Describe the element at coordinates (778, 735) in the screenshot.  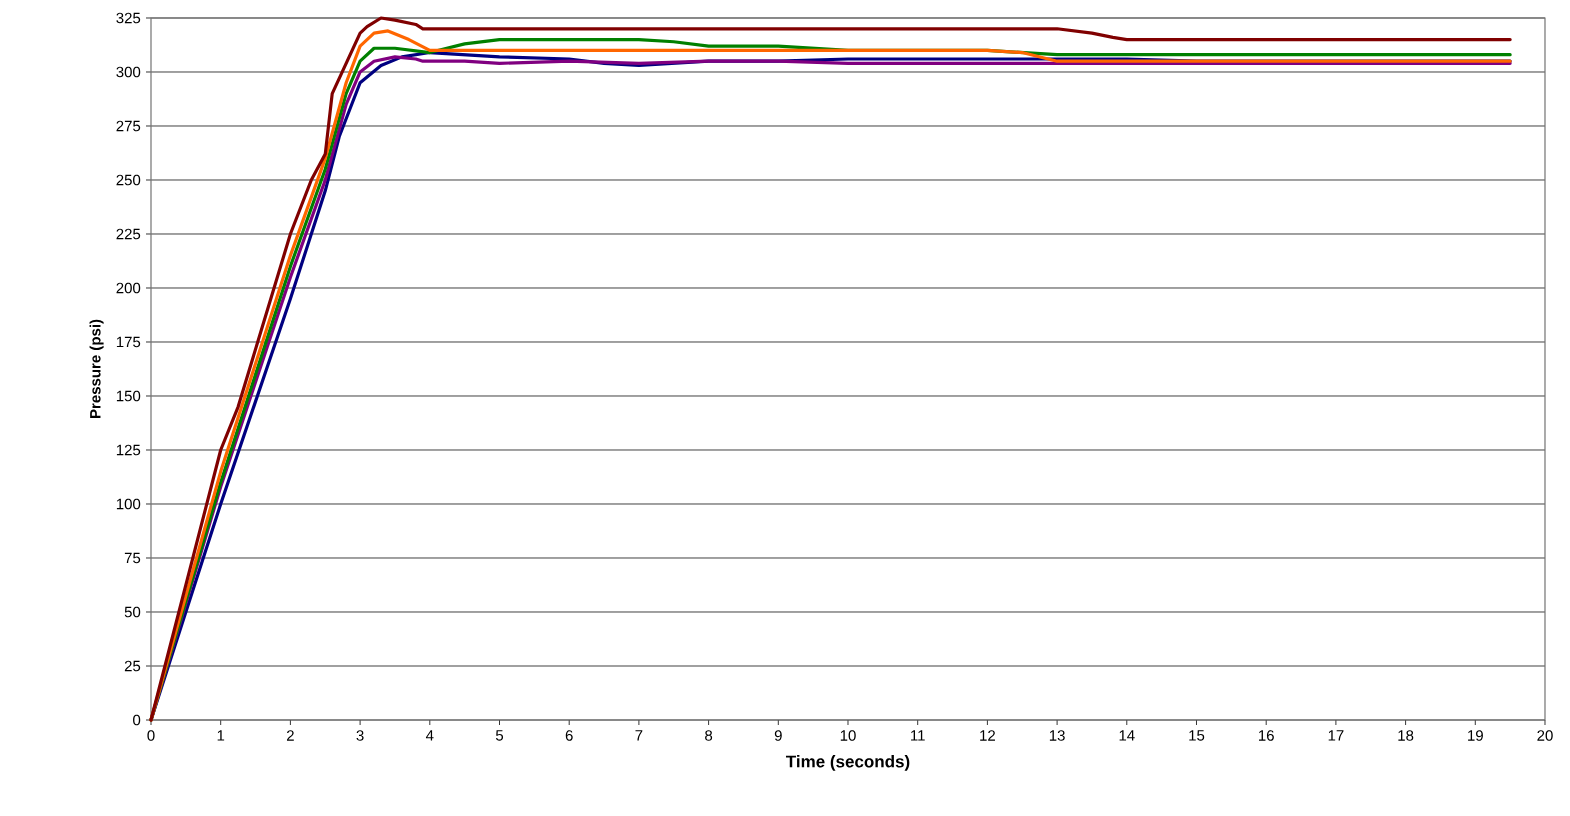
I see `x-tick-label: 9` at that location.